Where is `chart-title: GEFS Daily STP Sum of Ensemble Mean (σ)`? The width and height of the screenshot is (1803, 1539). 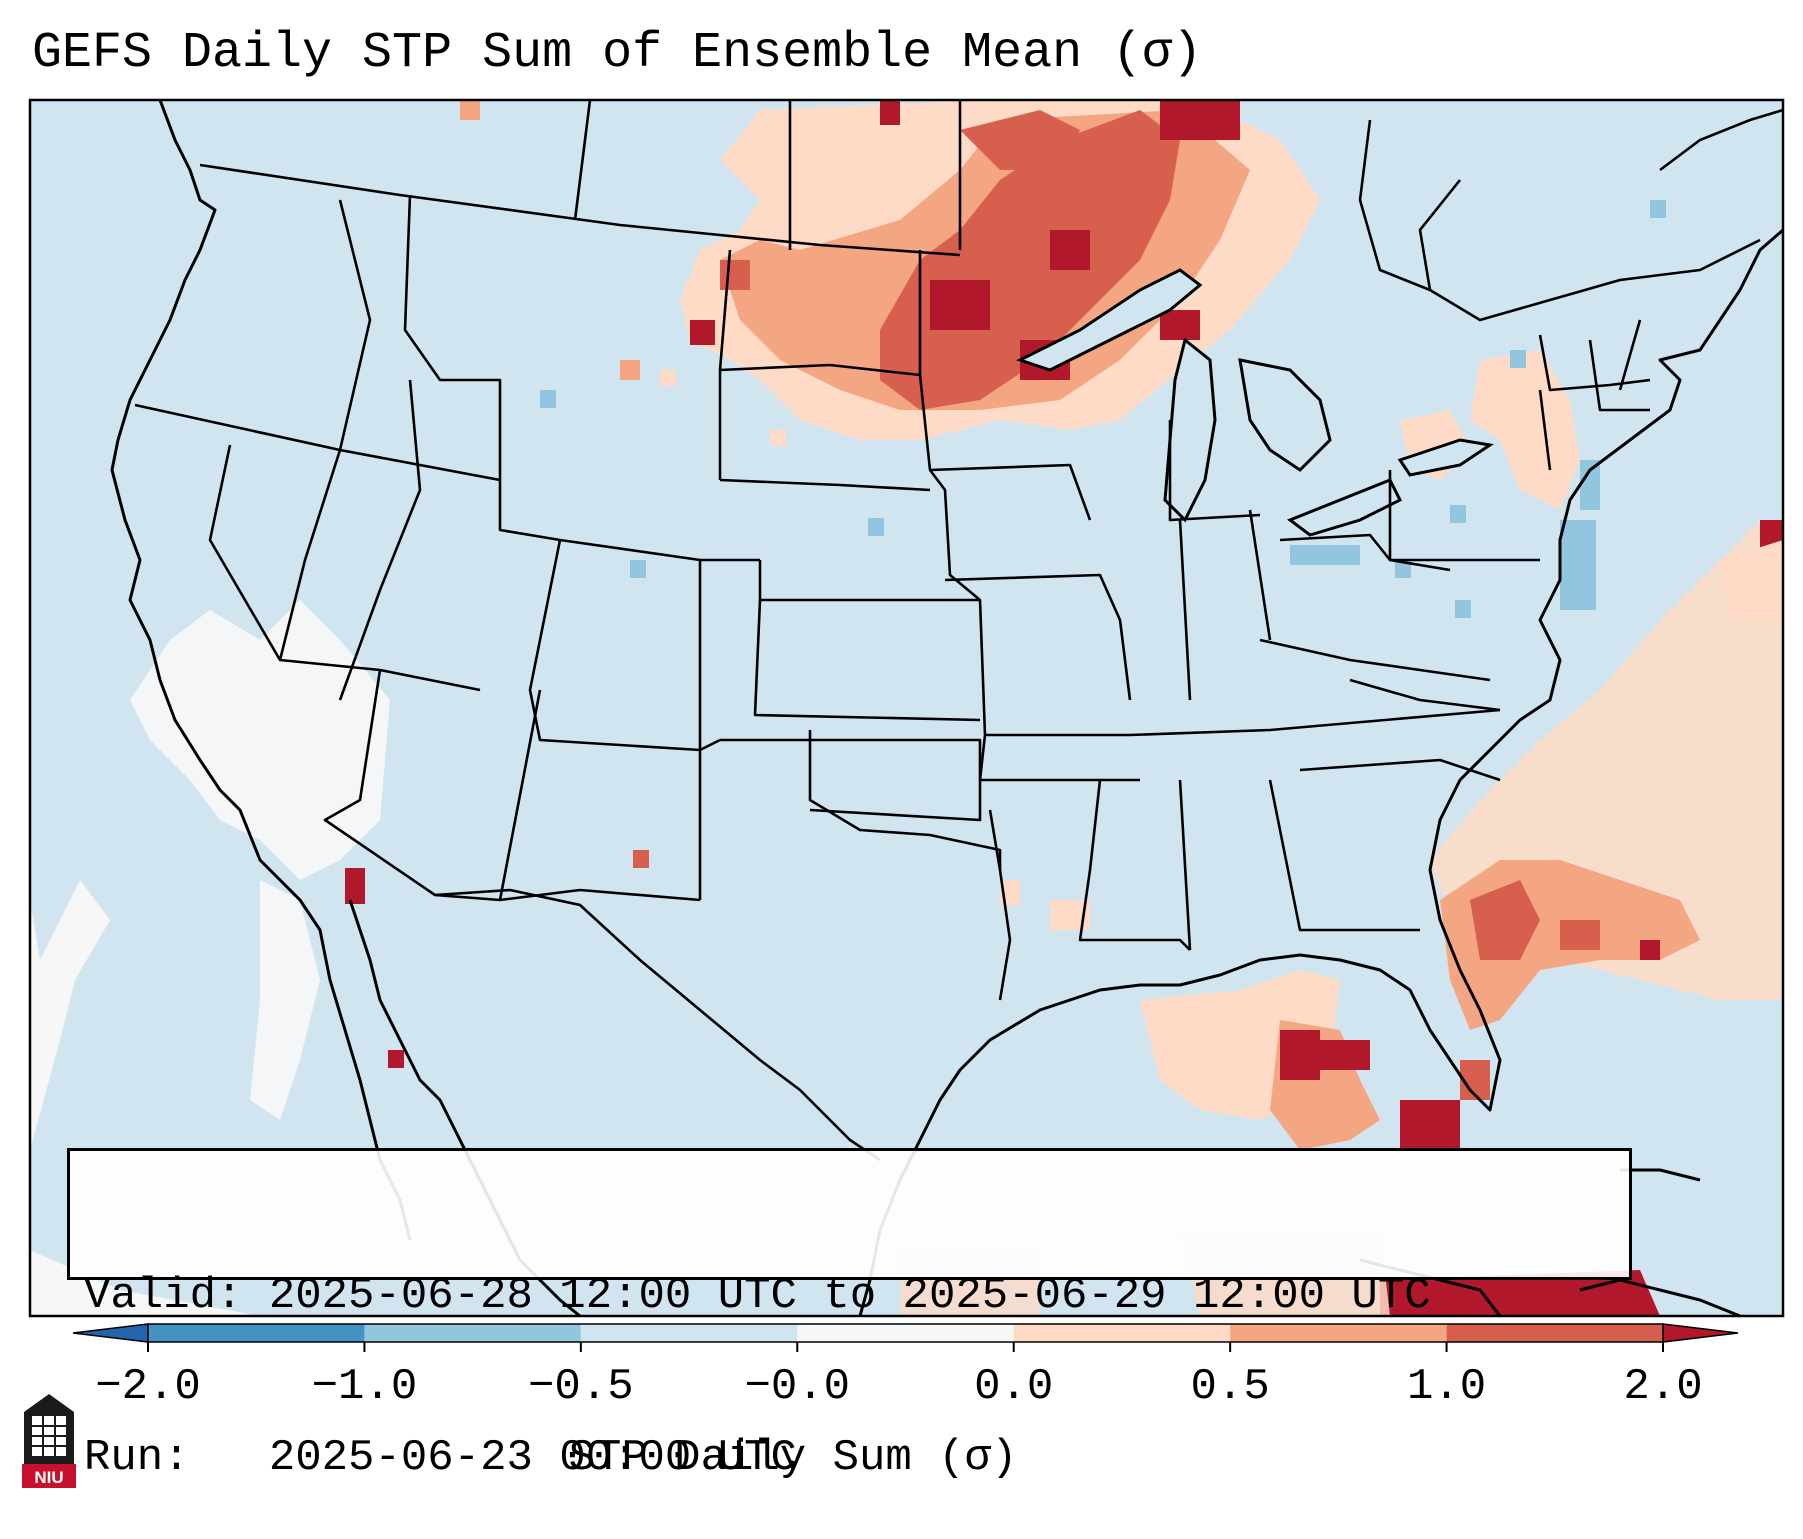
chart-title: GEFS Daily STP Sum of Ensemble Mean (σ) is located at coordinates (617, 53).